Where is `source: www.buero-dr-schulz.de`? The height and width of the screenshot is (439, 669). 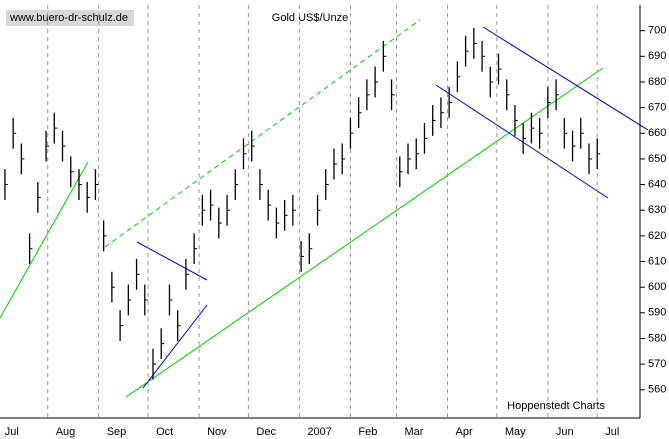 source: www.buero-dr-schulz.de is located at coordinates (68, 18).